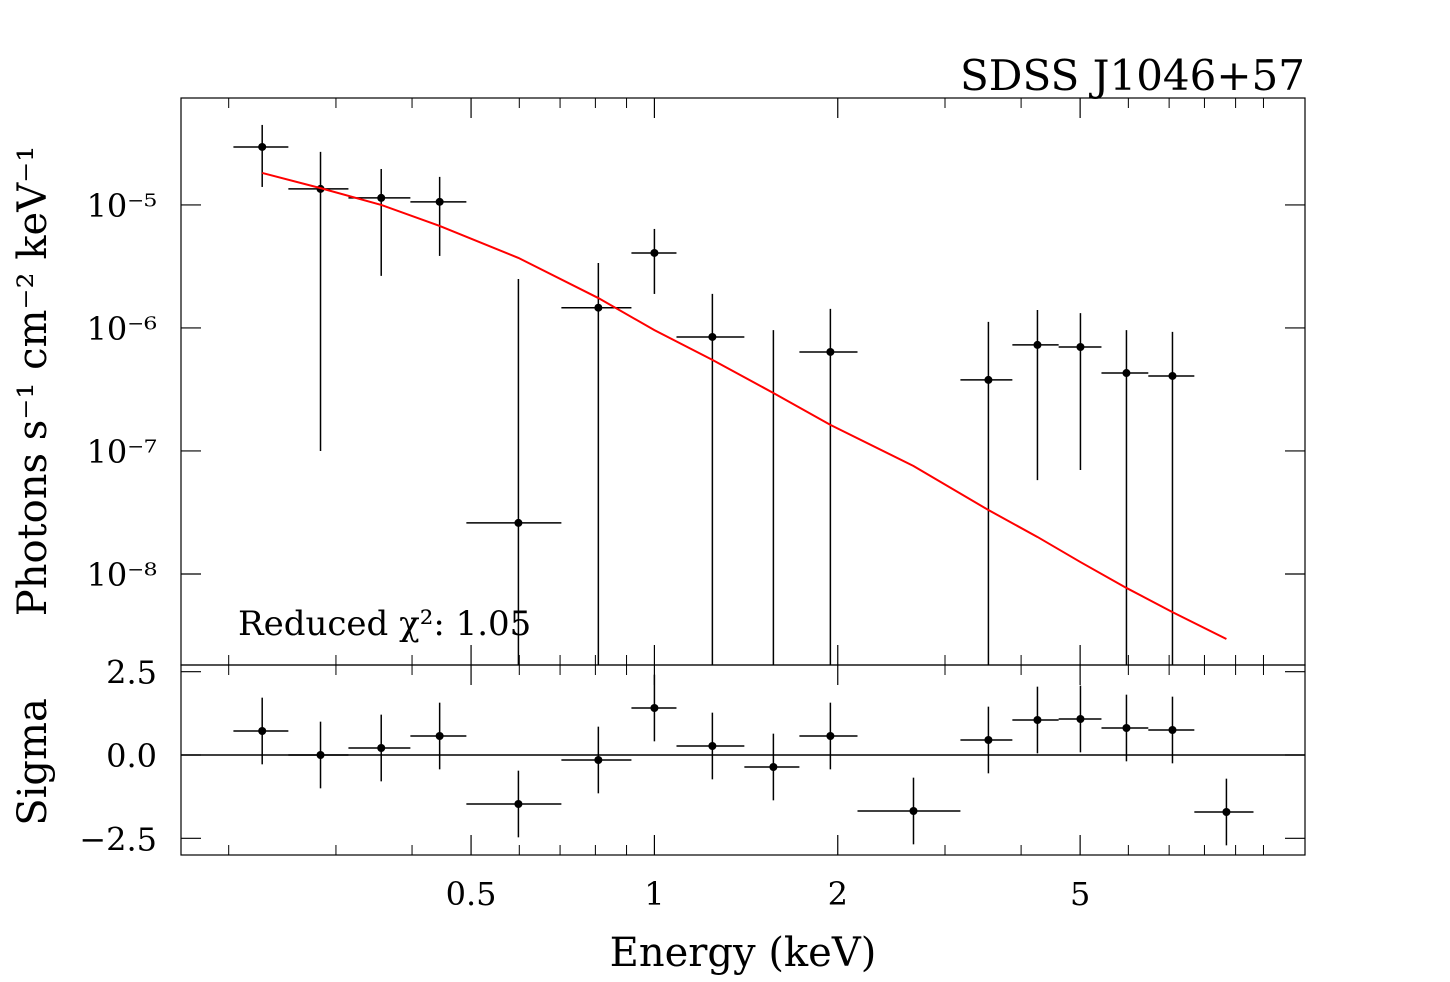  Describe the element at coordinates (122, 575) in the screenshot. I see `y-tick-label: 10⁻⁸` at that location.